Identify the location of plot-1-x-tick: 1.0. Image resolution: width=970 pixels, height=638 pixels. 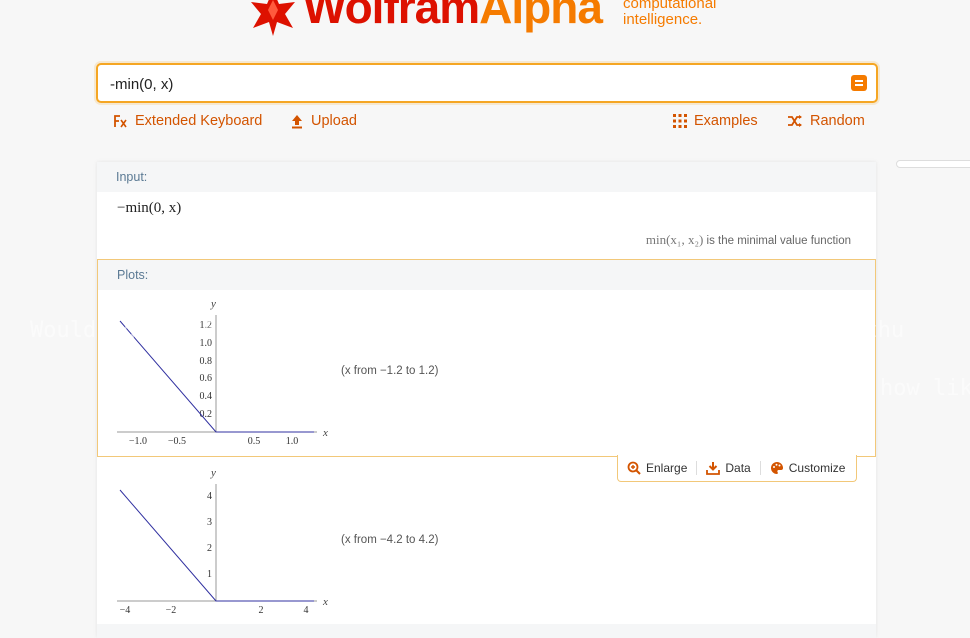
(292, 441).